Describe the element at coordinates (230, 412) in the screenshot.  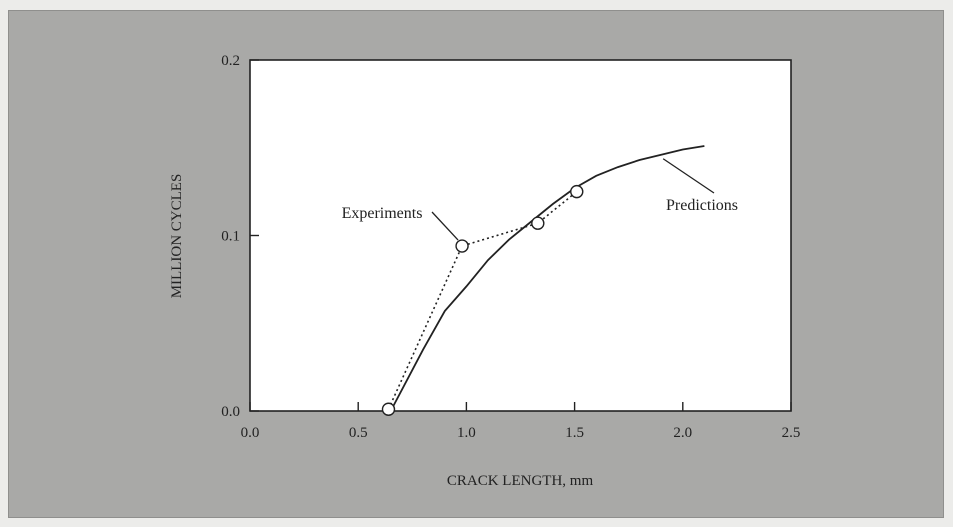
I see `y-tick-label: 0.0` at that location.